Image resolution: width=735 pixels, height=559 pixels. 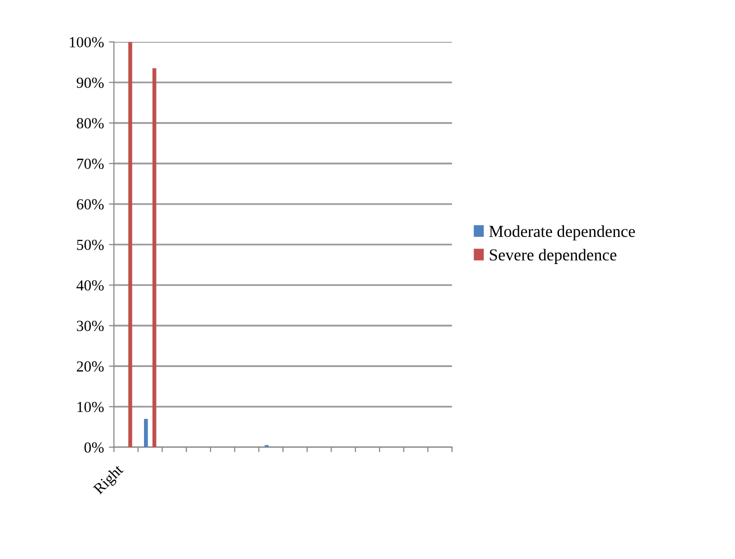 I want to click on legend-label: Severe dependence, so click(x=553, y=256).